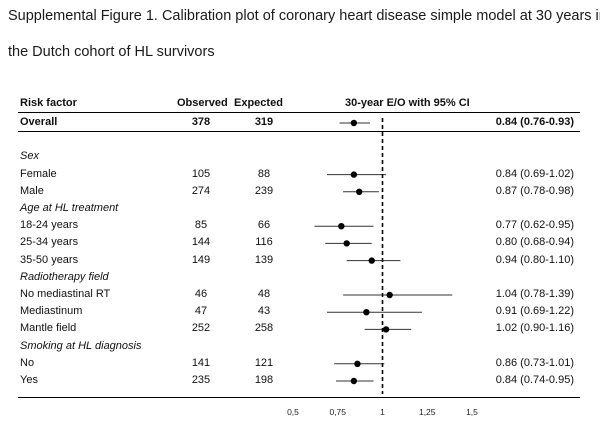 This screenshot has height=426, width=600. I want to click on header-observed: Observed, so click(202, 103).